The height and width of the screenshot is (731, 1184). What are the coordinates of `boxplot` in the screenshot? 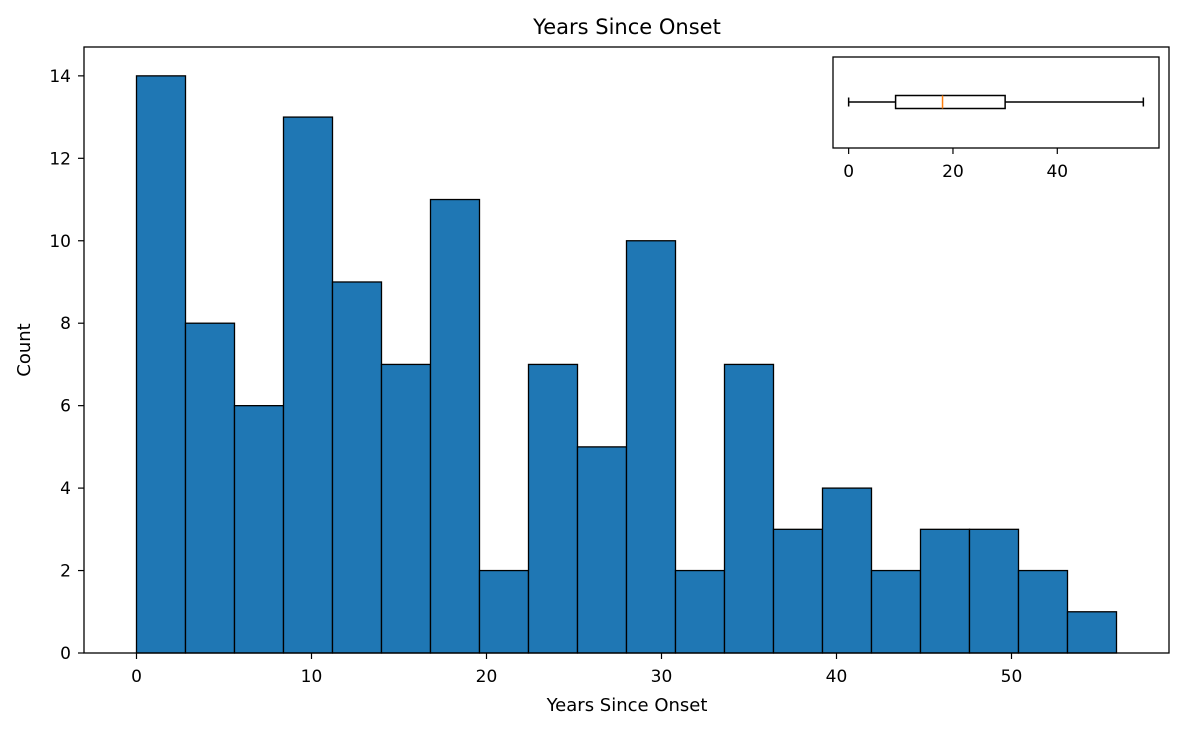 It's located at (996, 102).